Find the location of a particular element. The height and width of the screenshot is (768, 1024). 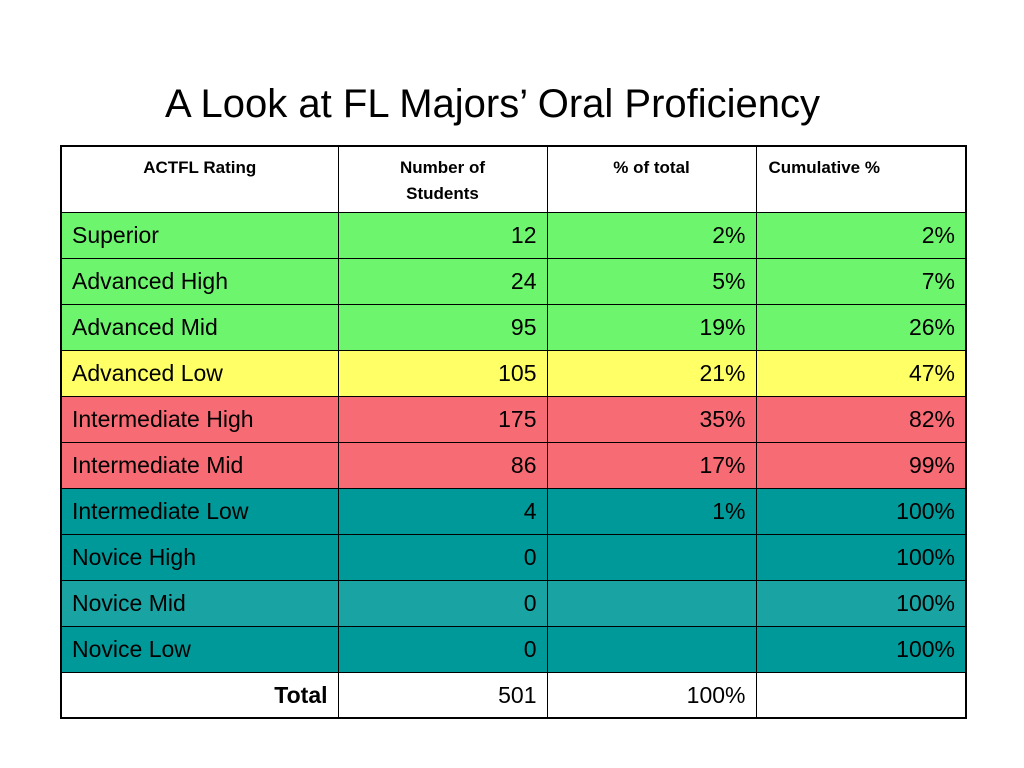

total-label: Total is located at coordinates (199, 695).